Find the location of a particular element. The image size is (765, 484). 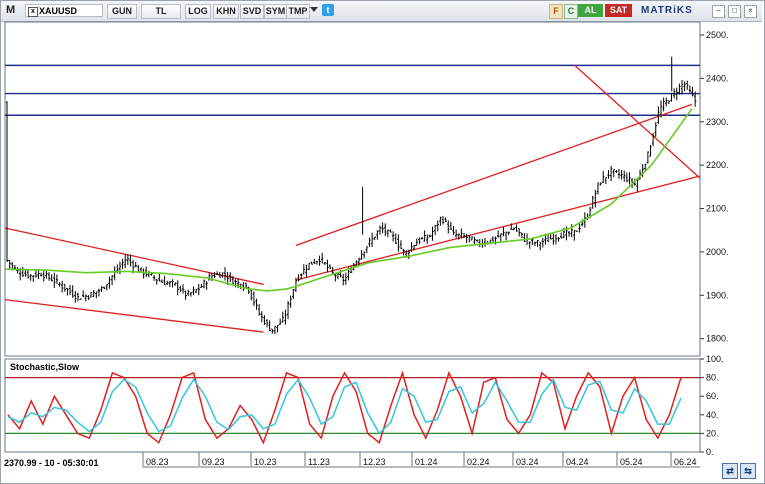

stoch-y-tick-label: 40. is located at coordinates (712, 415).